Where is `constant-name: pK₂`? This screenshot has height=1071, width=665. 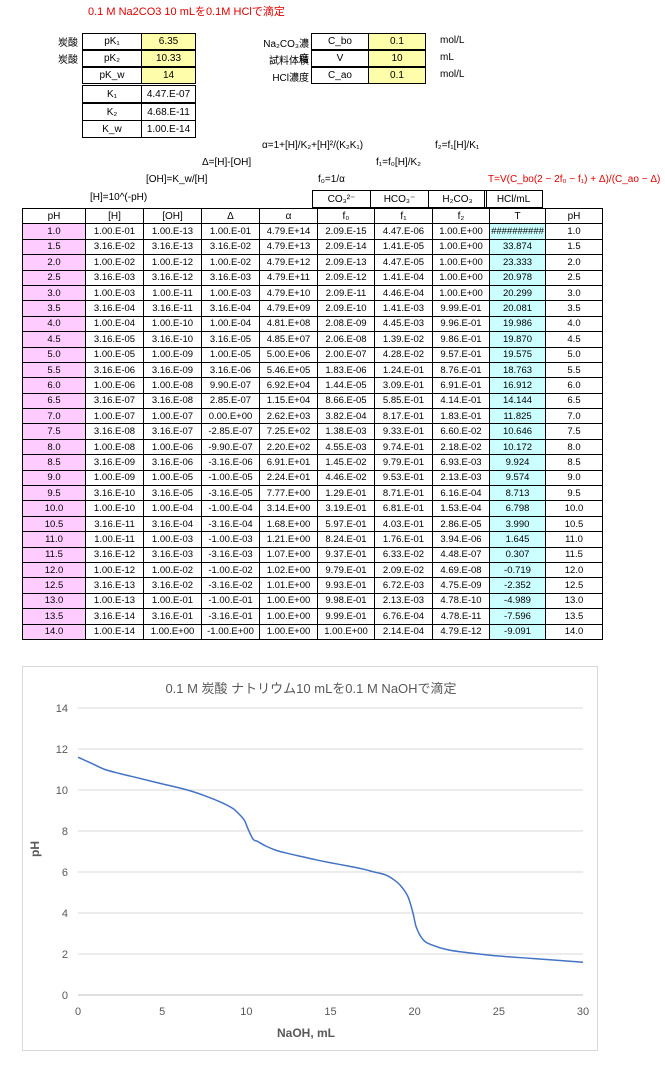
constant-name: pK₂ is located at coordinates (112, 58).